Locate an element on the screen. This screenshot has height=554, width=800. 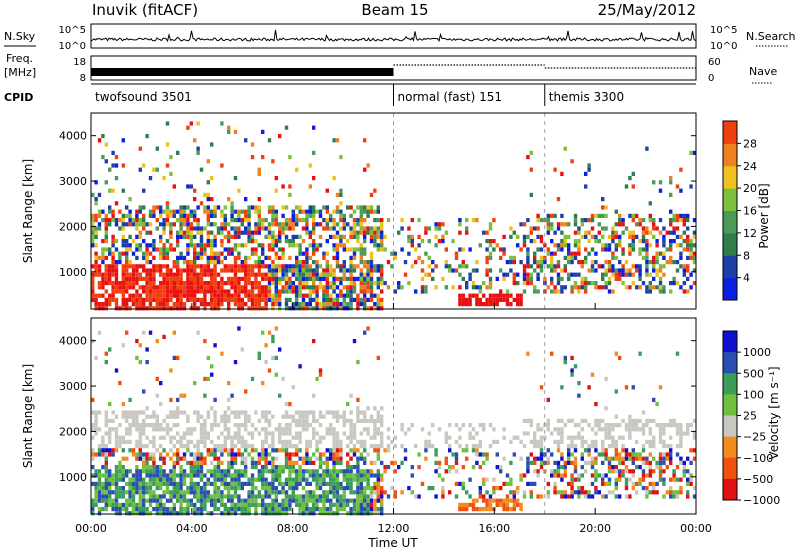
xaxis-label: Time UT is located at coordinates (392, 543).